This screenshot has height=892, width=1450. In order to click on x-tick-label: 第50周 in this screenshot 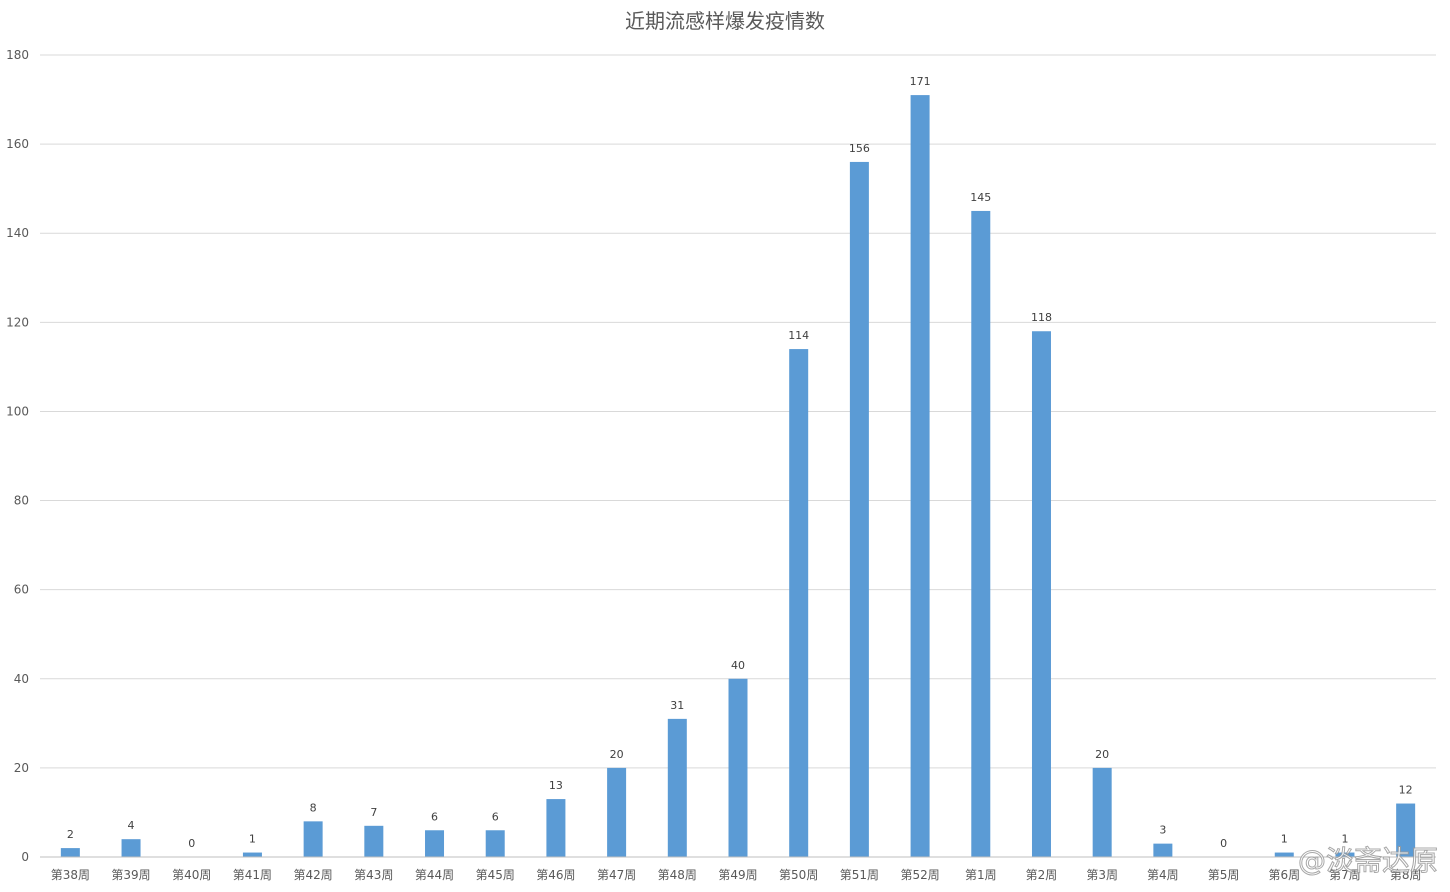, I will do `click(798, 875)`.